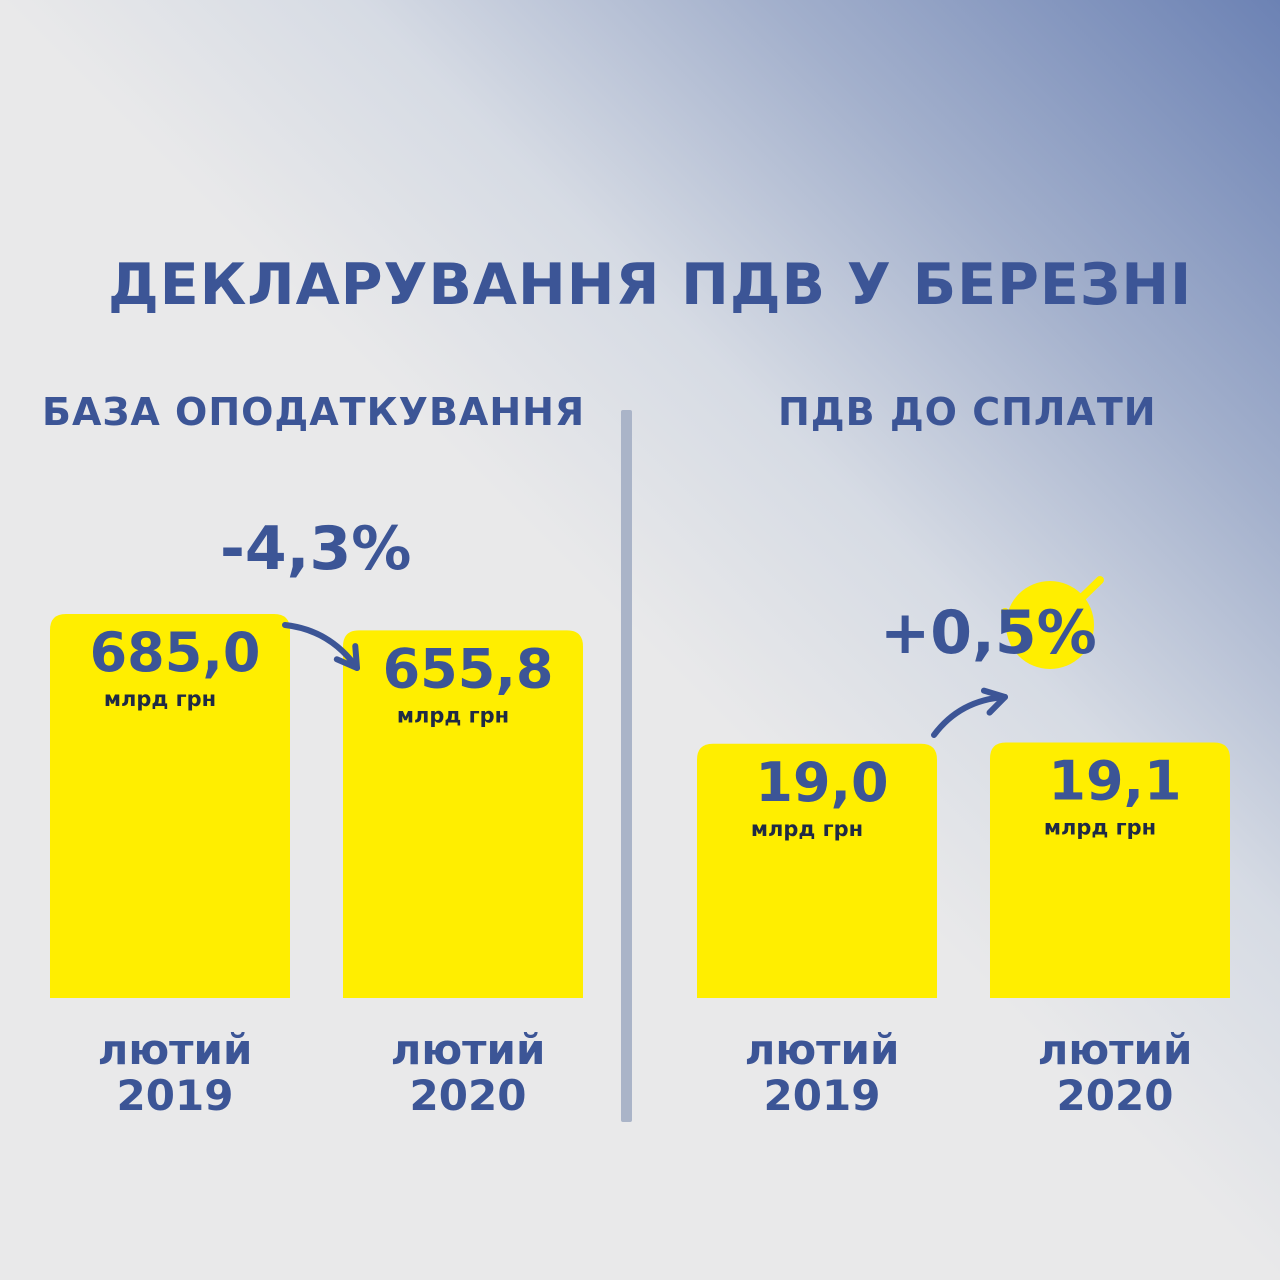 This screenshot has width=1280, height=1280. Describe the element at coordinates (1114, 780) in the screenshot. I see `bar-value-label: 19,1` at that location.